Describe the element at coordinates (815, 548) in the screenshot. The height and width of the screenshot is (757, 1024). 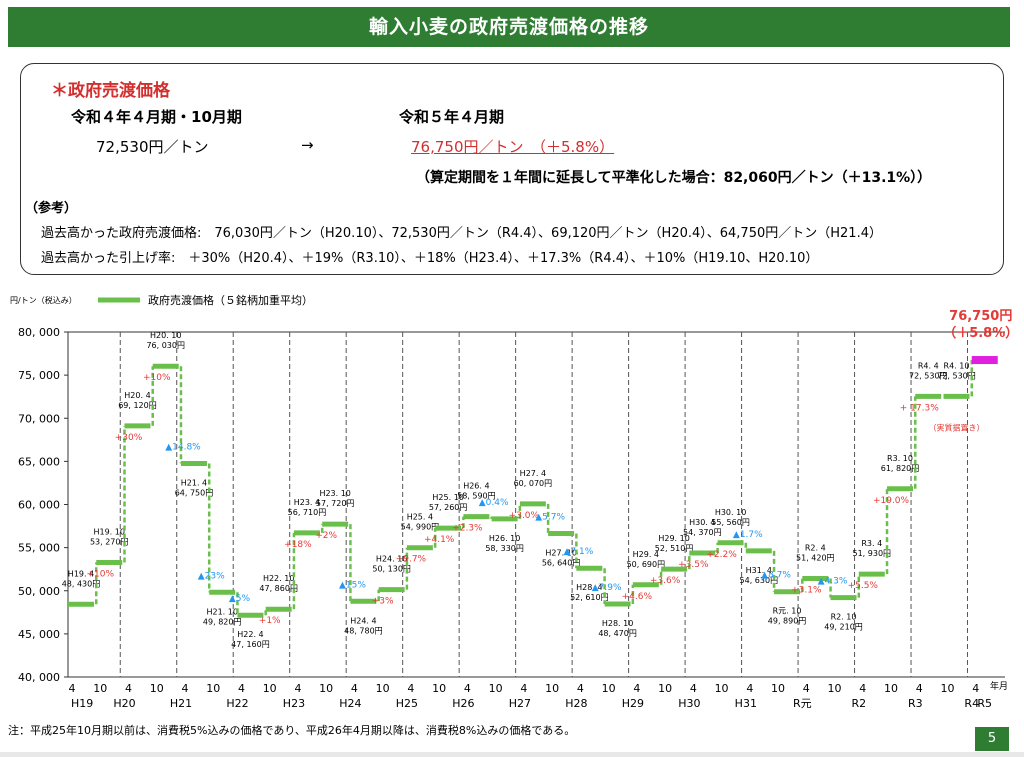
I see `period-label: R2. 4` at that location.